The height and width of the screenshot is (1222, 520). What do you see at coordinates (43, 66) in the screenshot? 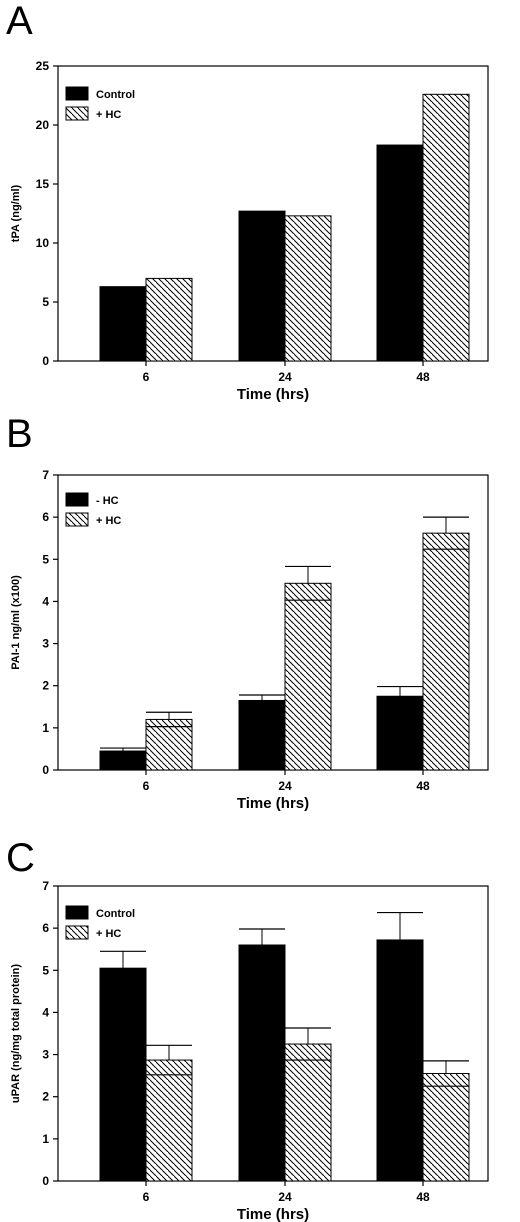
I see `panel-a-ytick-label: 25` at bounding box center [43, 66].